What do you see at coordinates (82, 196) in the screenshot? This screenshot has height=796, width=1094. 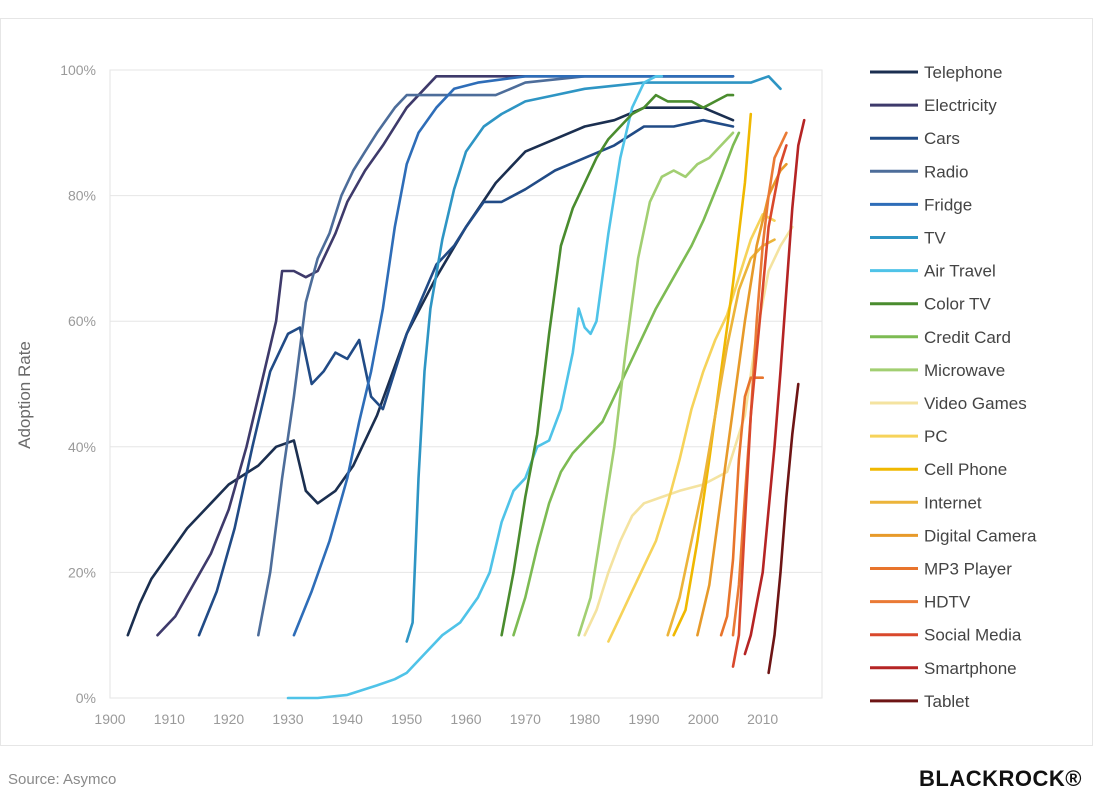 I see `y-tick-label: 80%` at bounding box center [82, 196].